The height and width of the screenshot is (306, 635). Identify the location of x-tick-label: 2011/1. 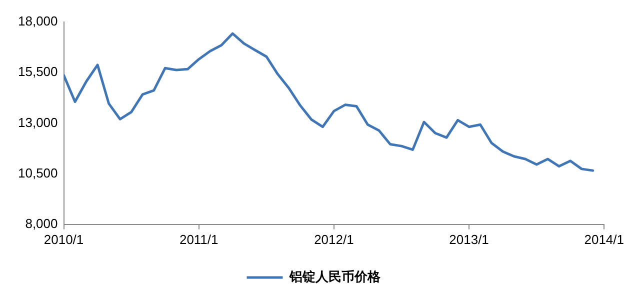
(198, 239).